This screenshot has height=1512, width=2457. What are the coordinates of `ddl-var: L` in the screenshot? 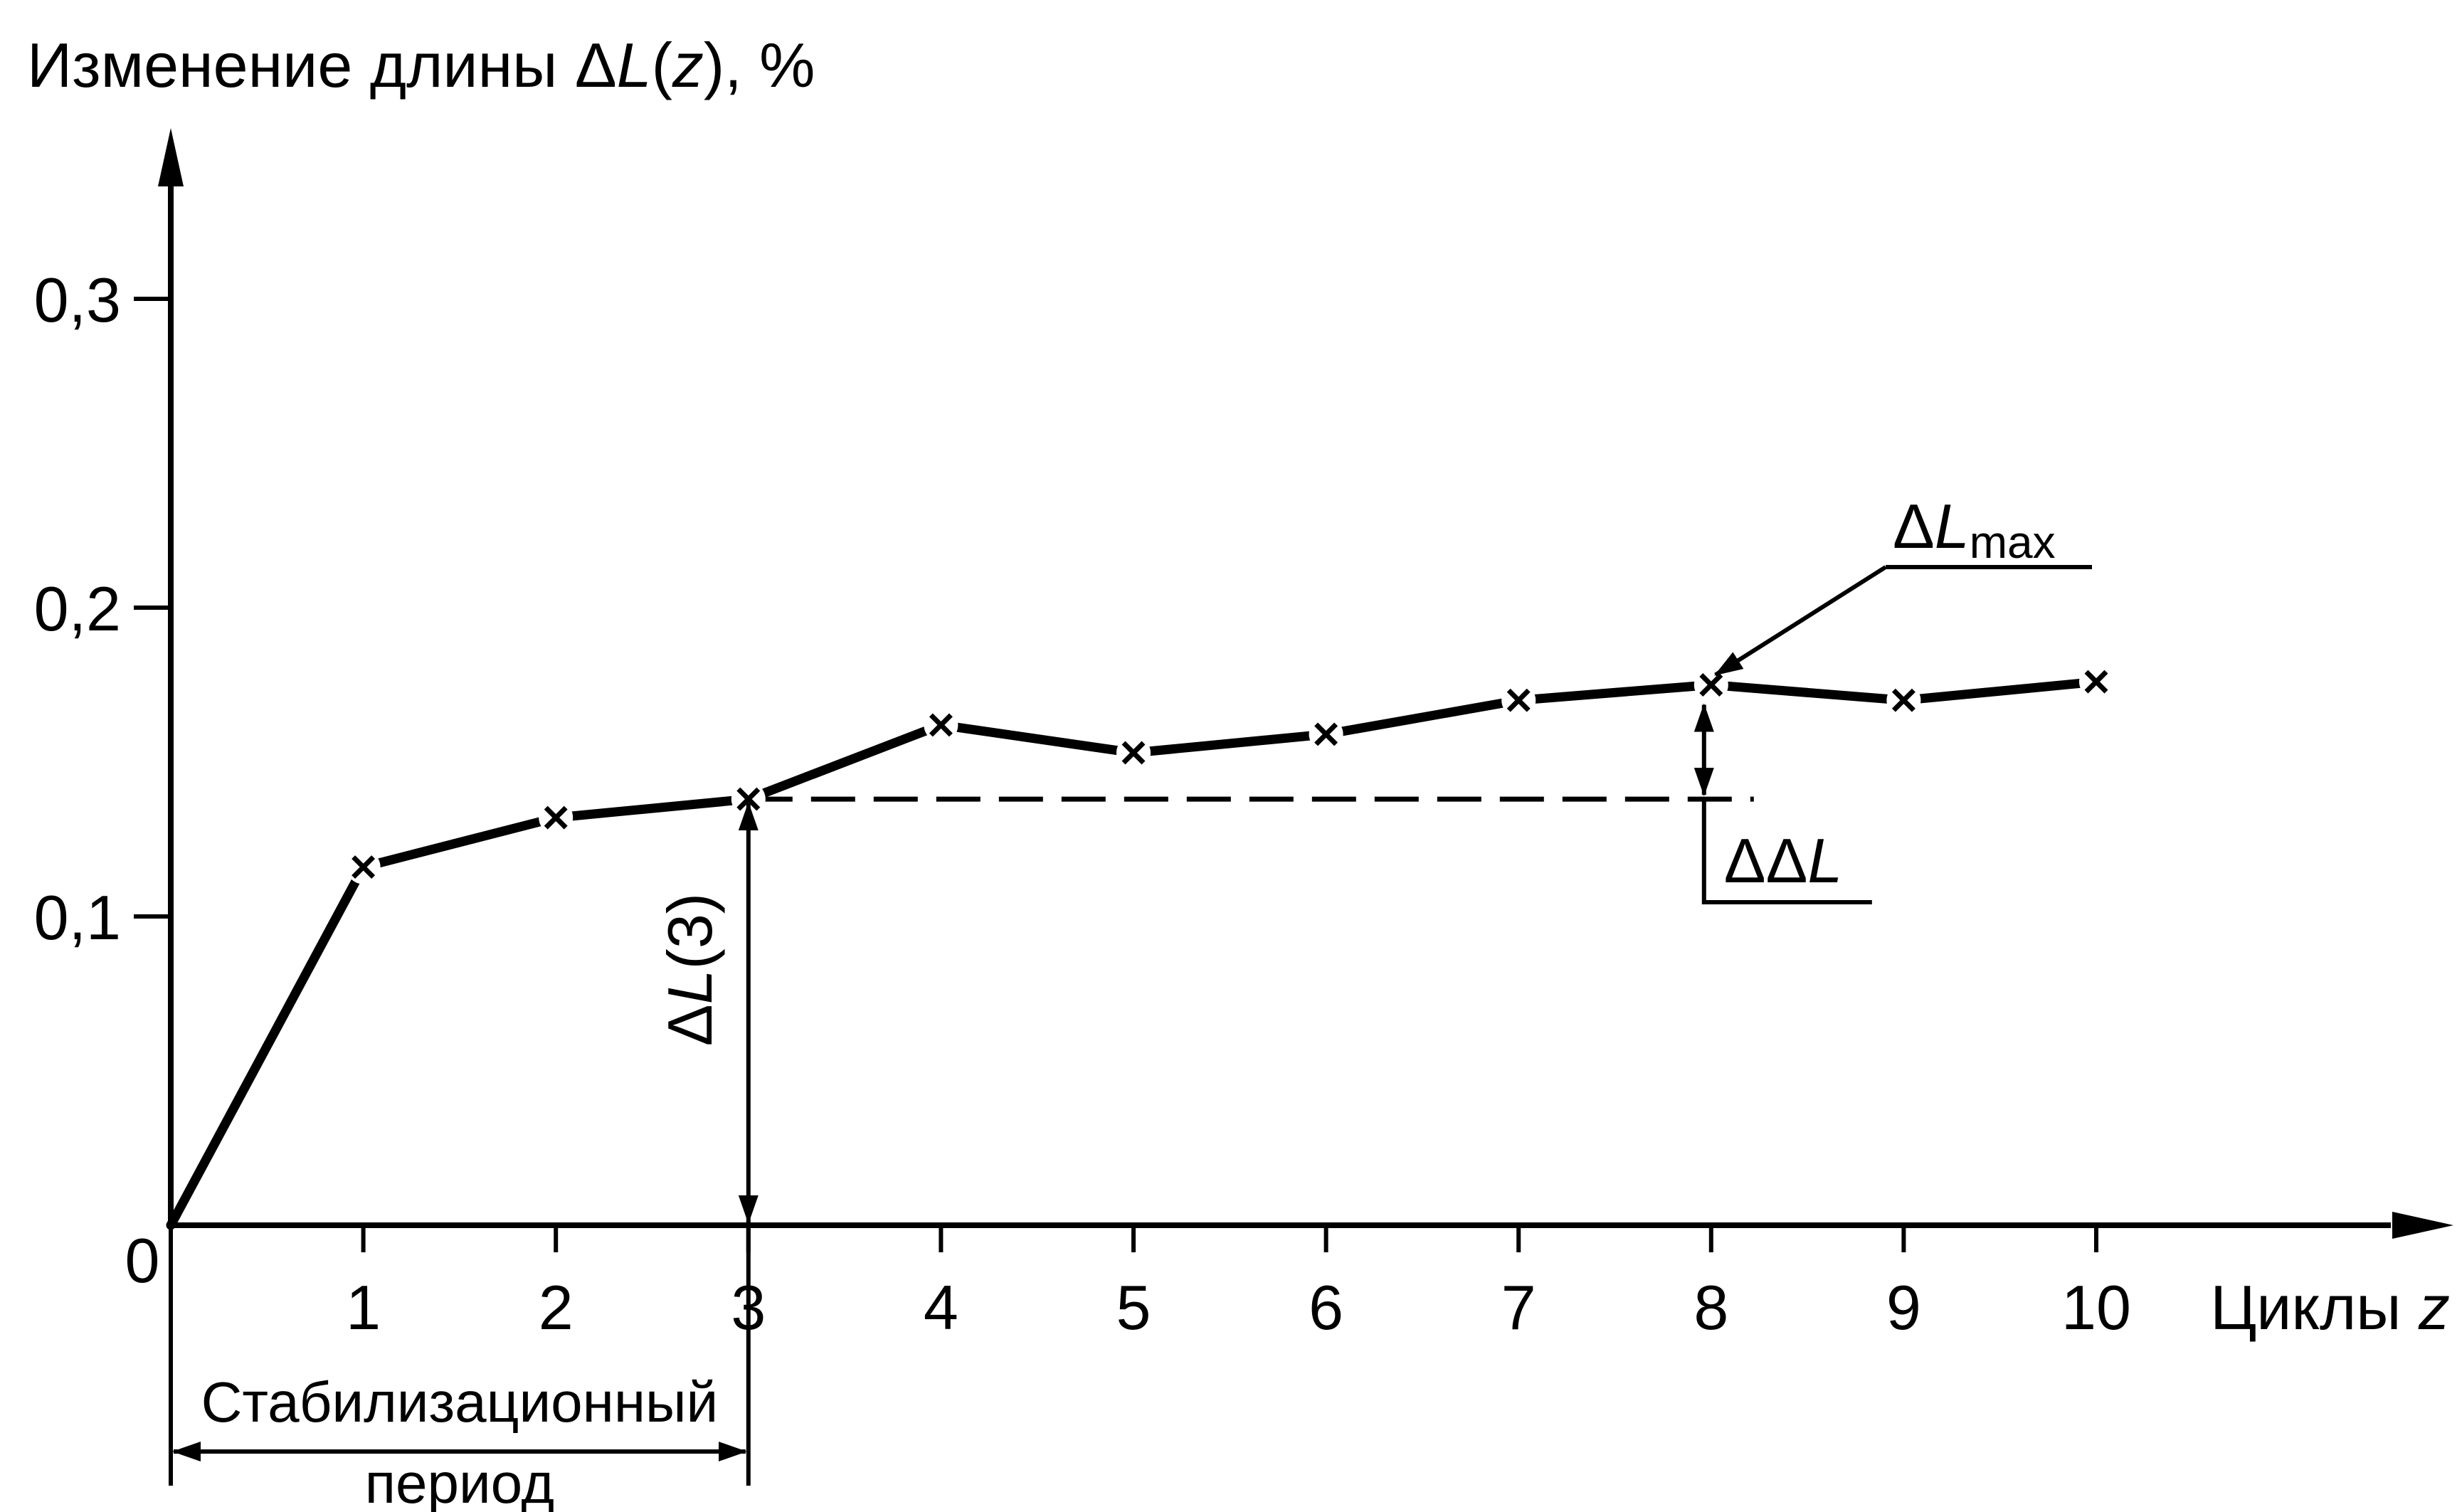 It's located at (1824, 860).